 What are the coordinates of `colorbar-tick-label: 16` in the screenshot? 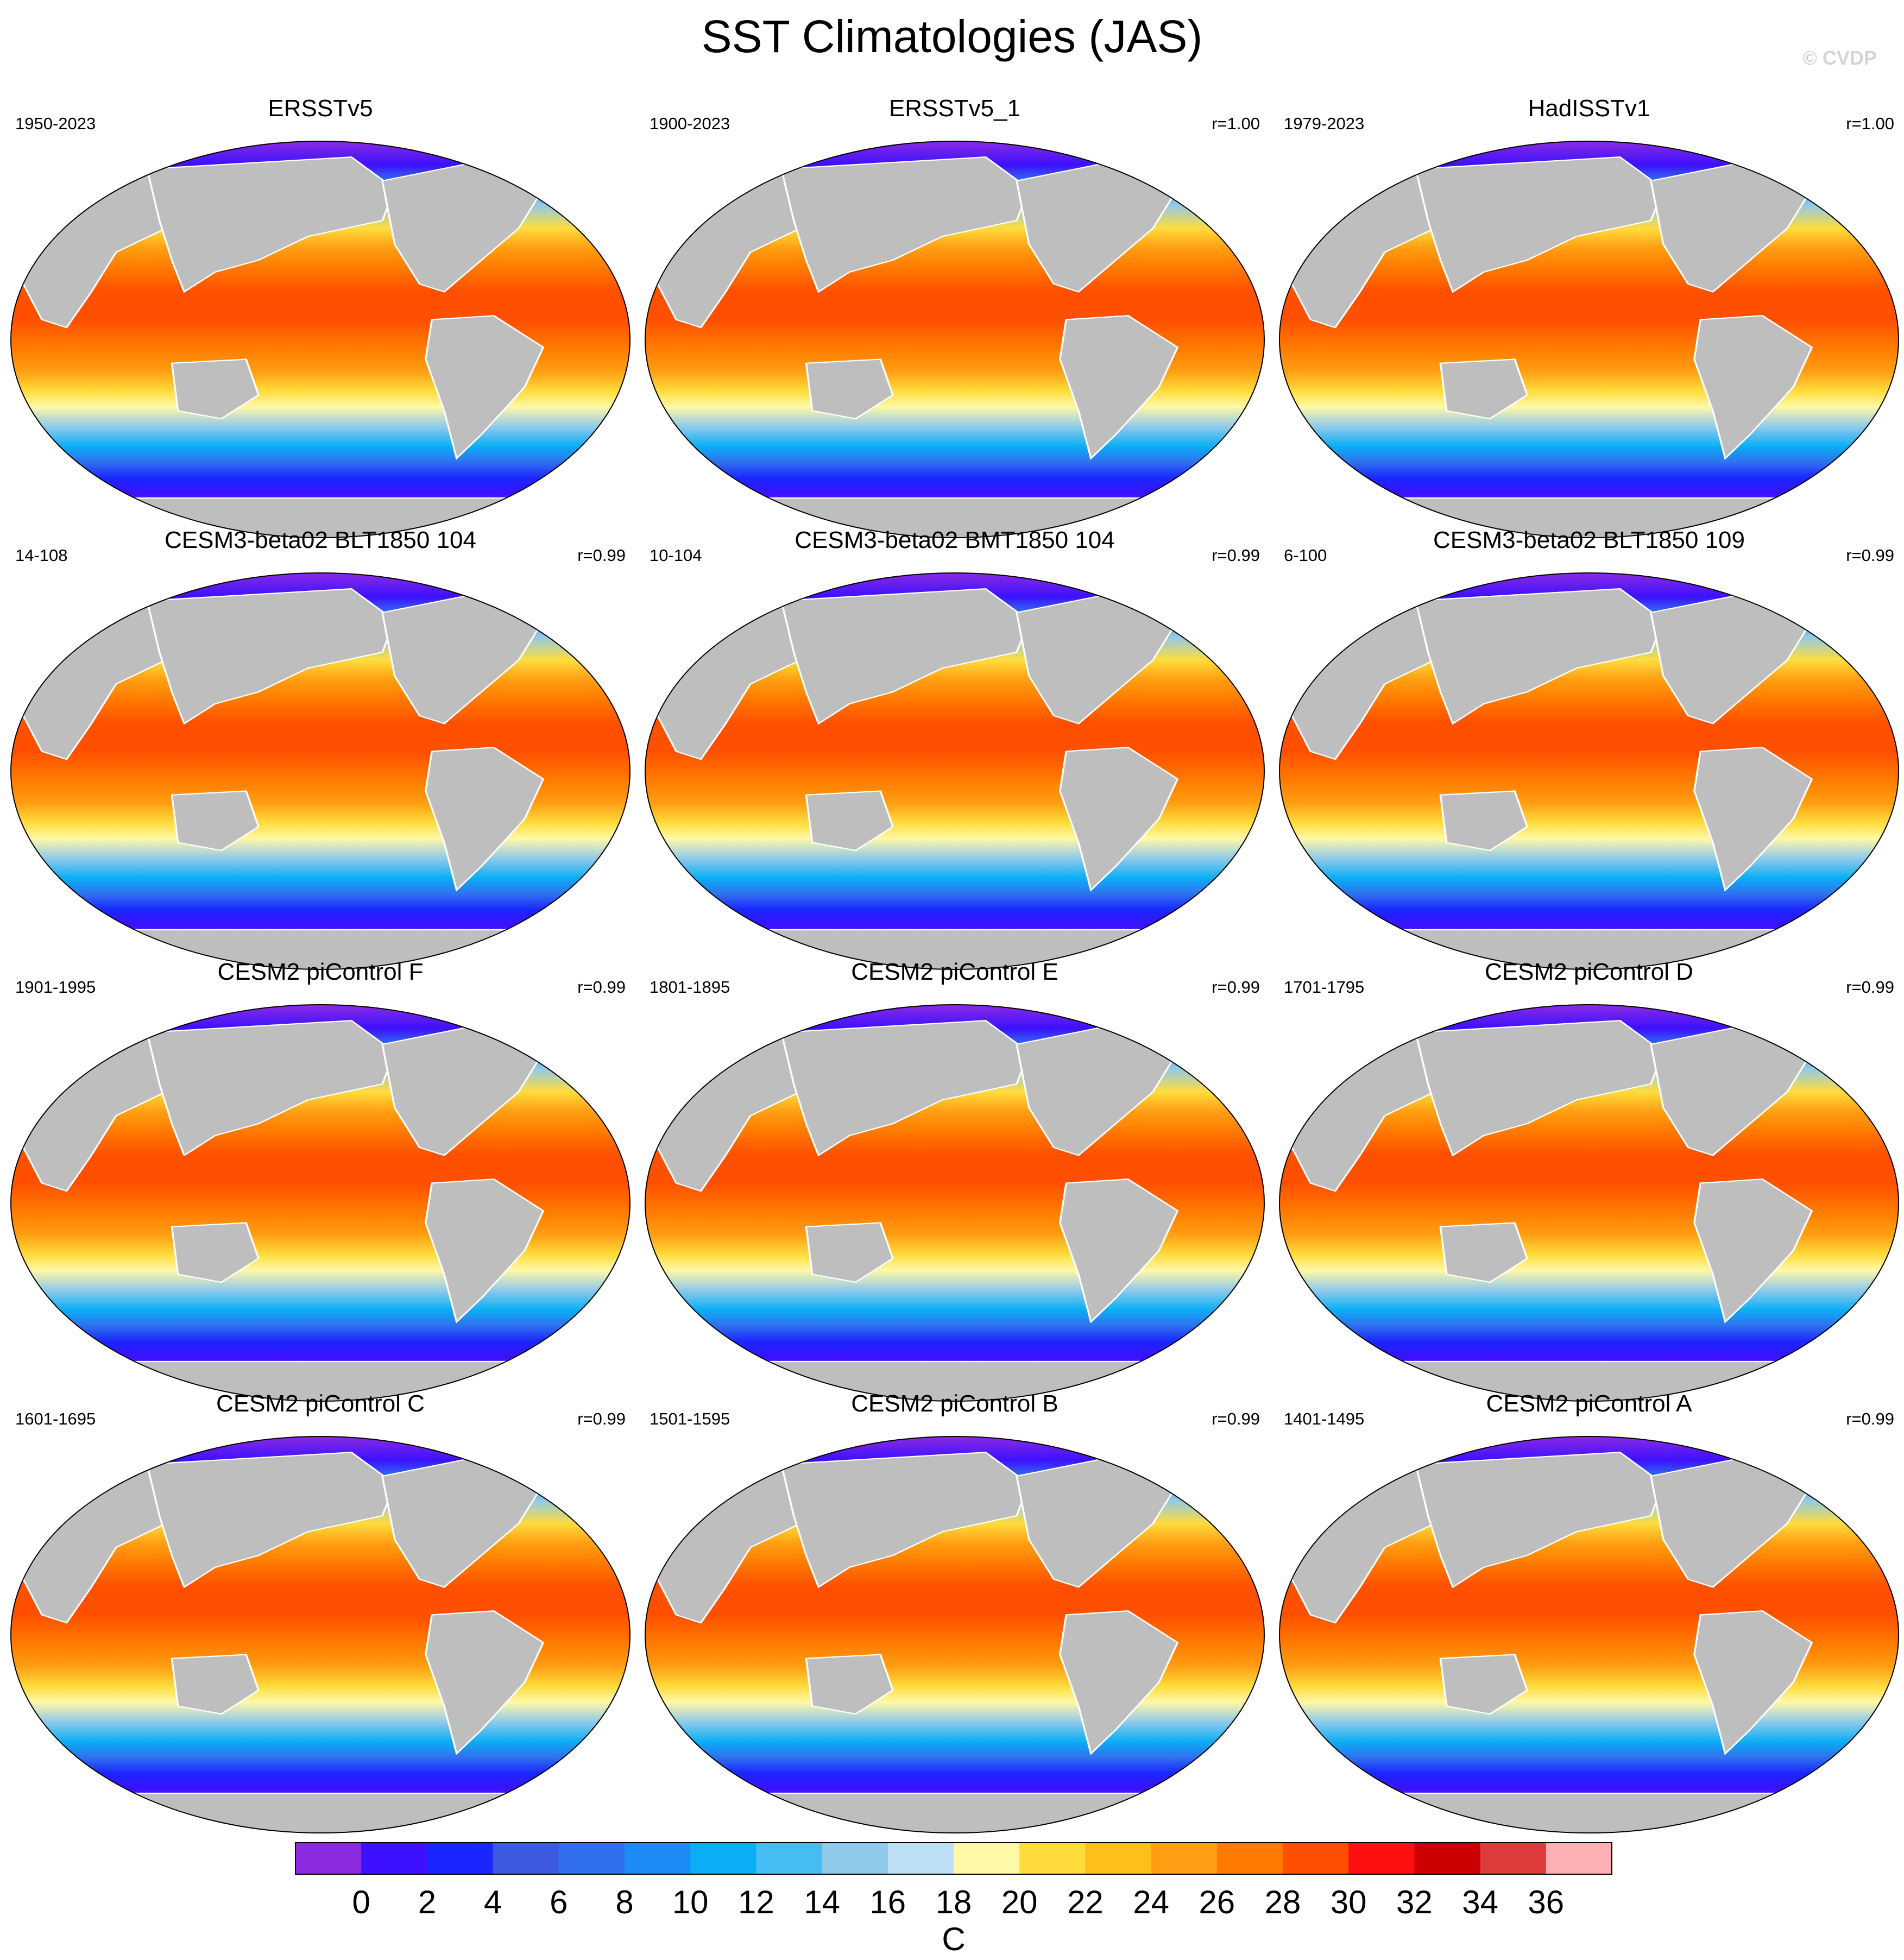 It's located at (887, 1902).